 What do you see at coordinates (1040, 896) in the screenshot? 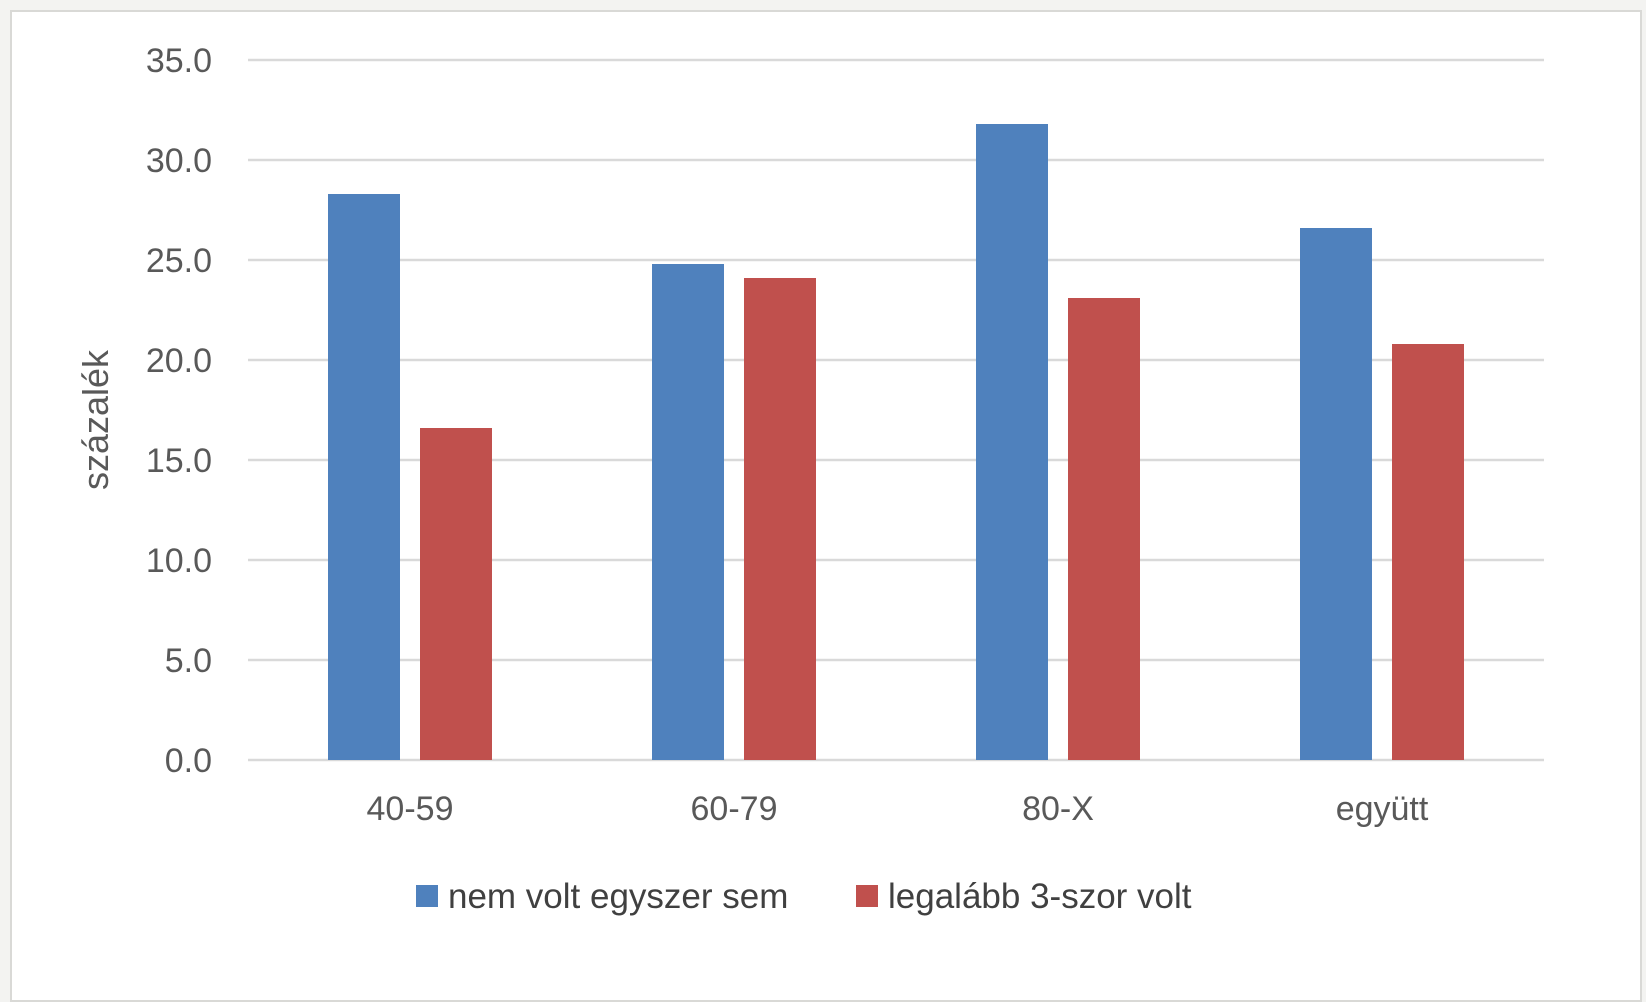
I see `legend-label: legalább 3-szor volt` at bounding box center [1040, 896].